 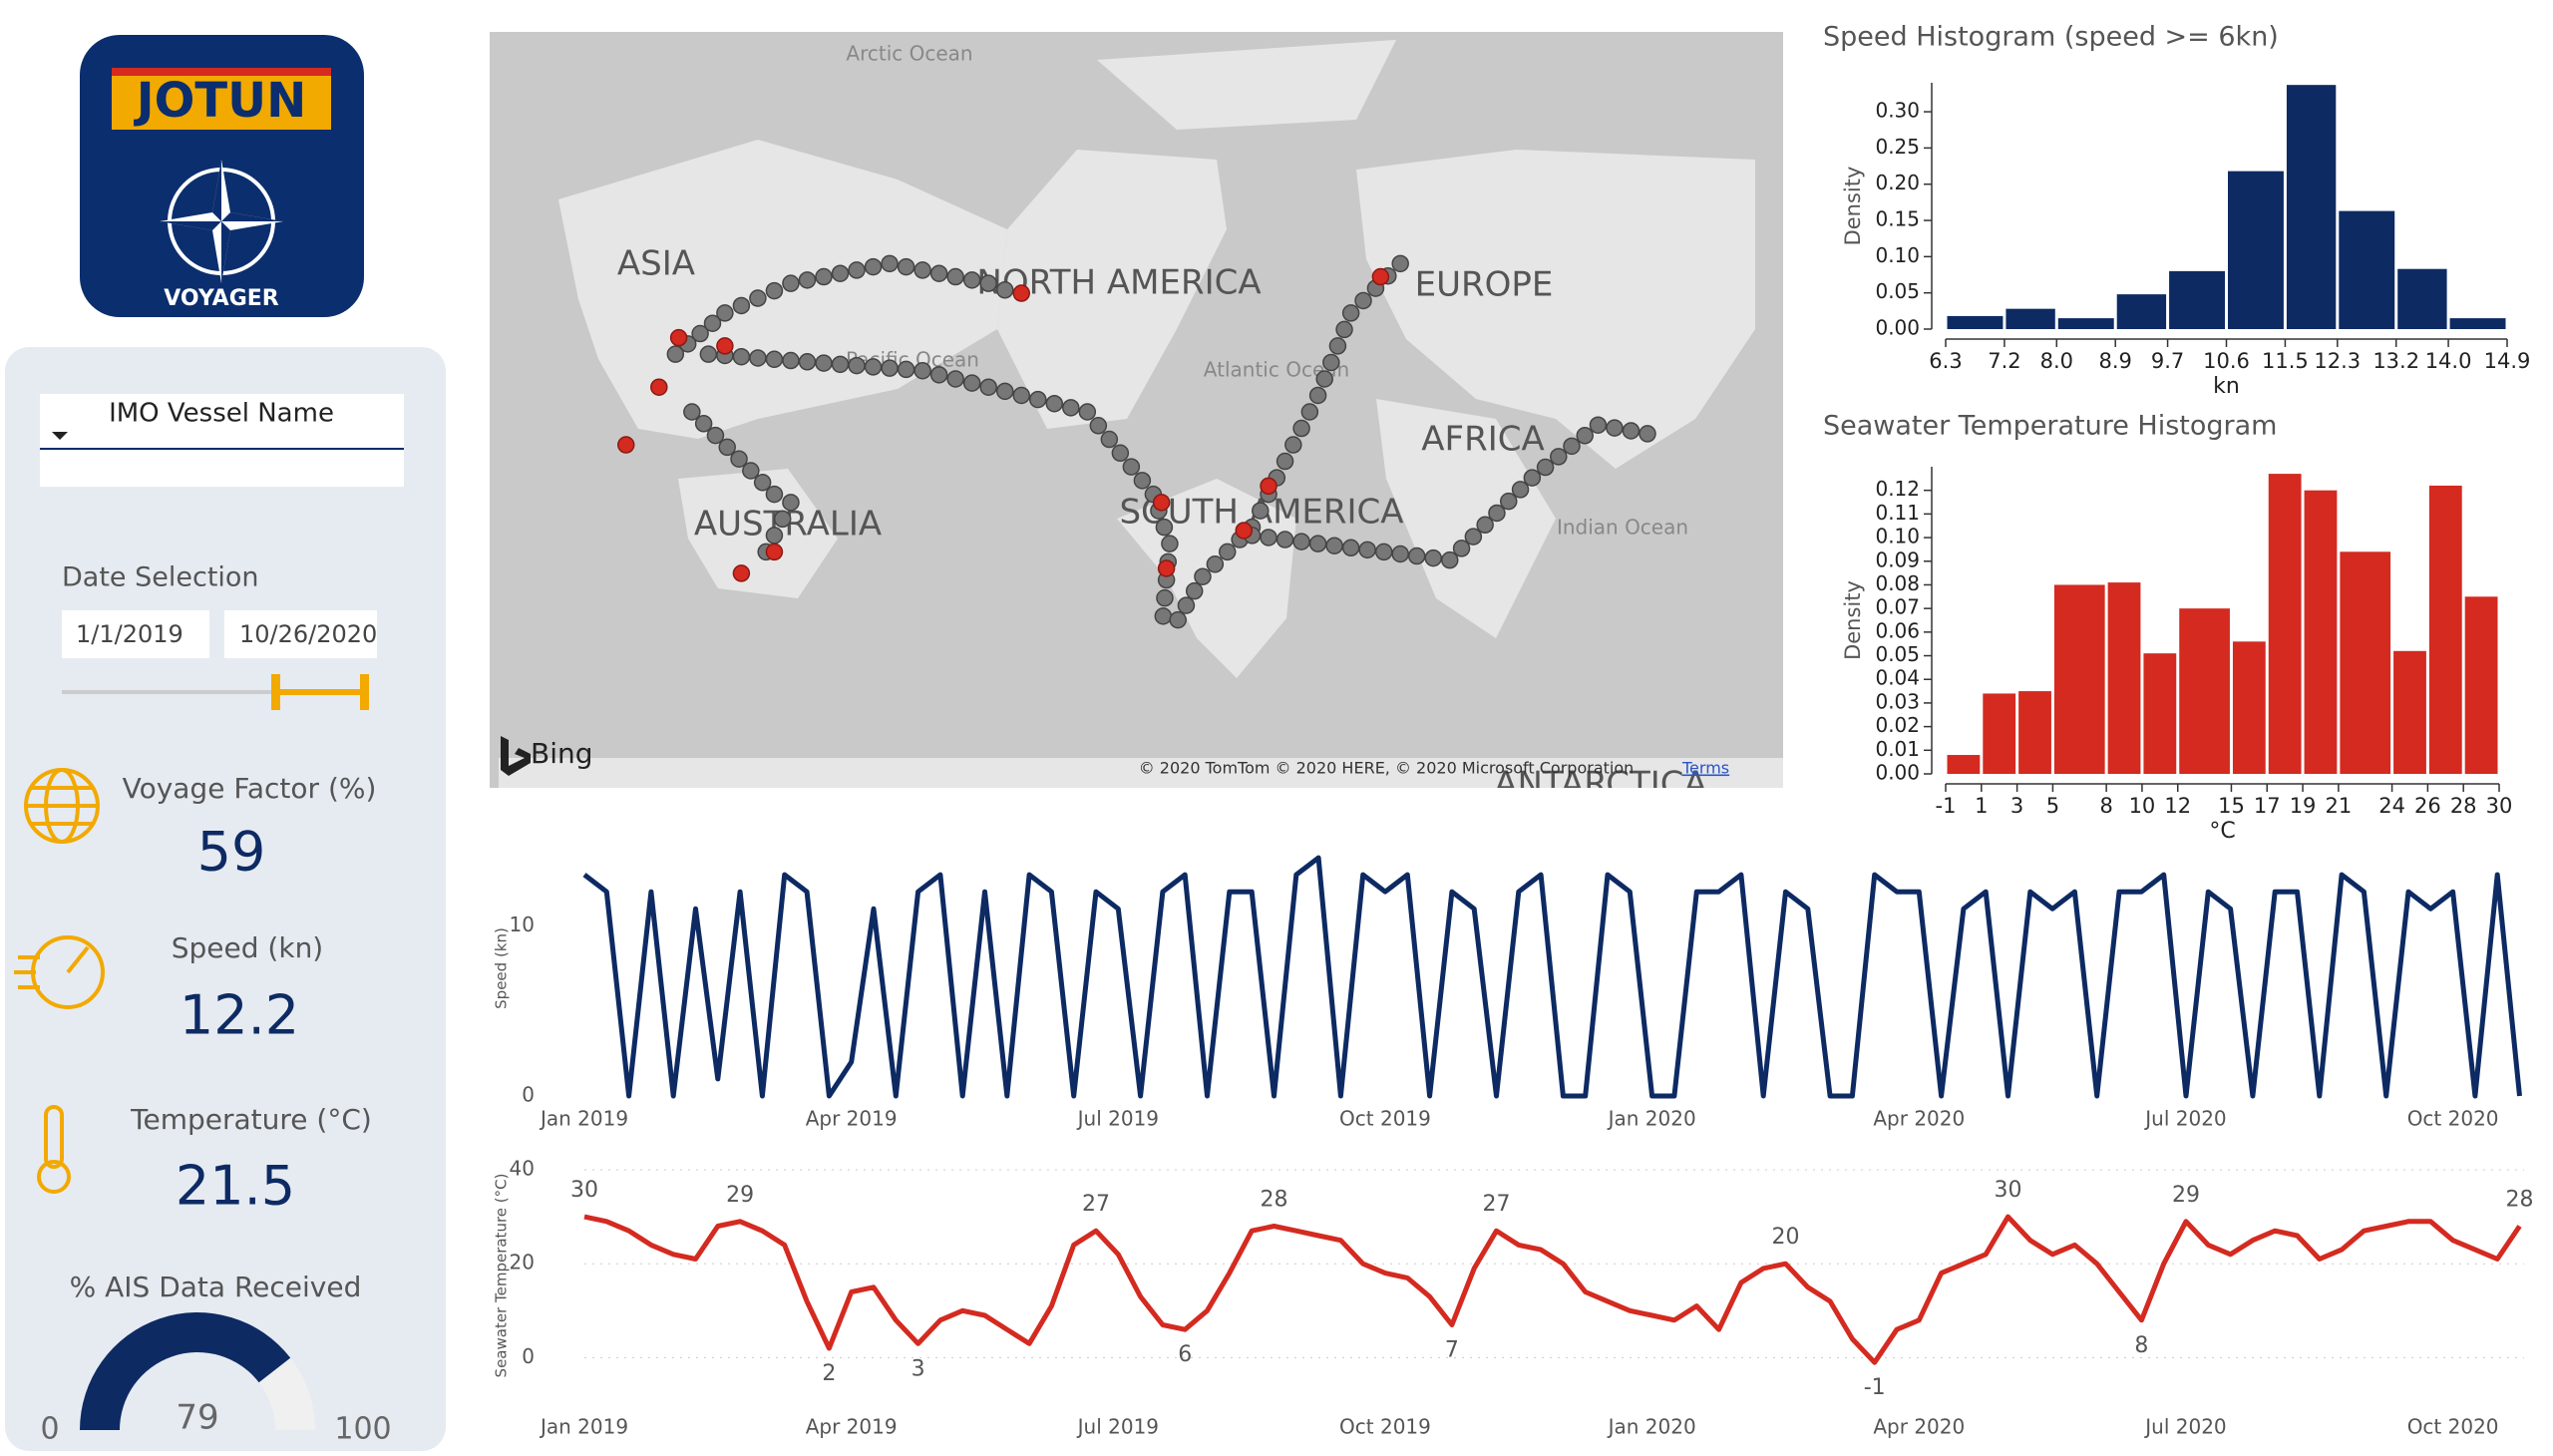 What do you see at coordinates (1946, 361) in the screenshot?
I see `x-tick-label: 6.3` at bounding box center [1946, 361].